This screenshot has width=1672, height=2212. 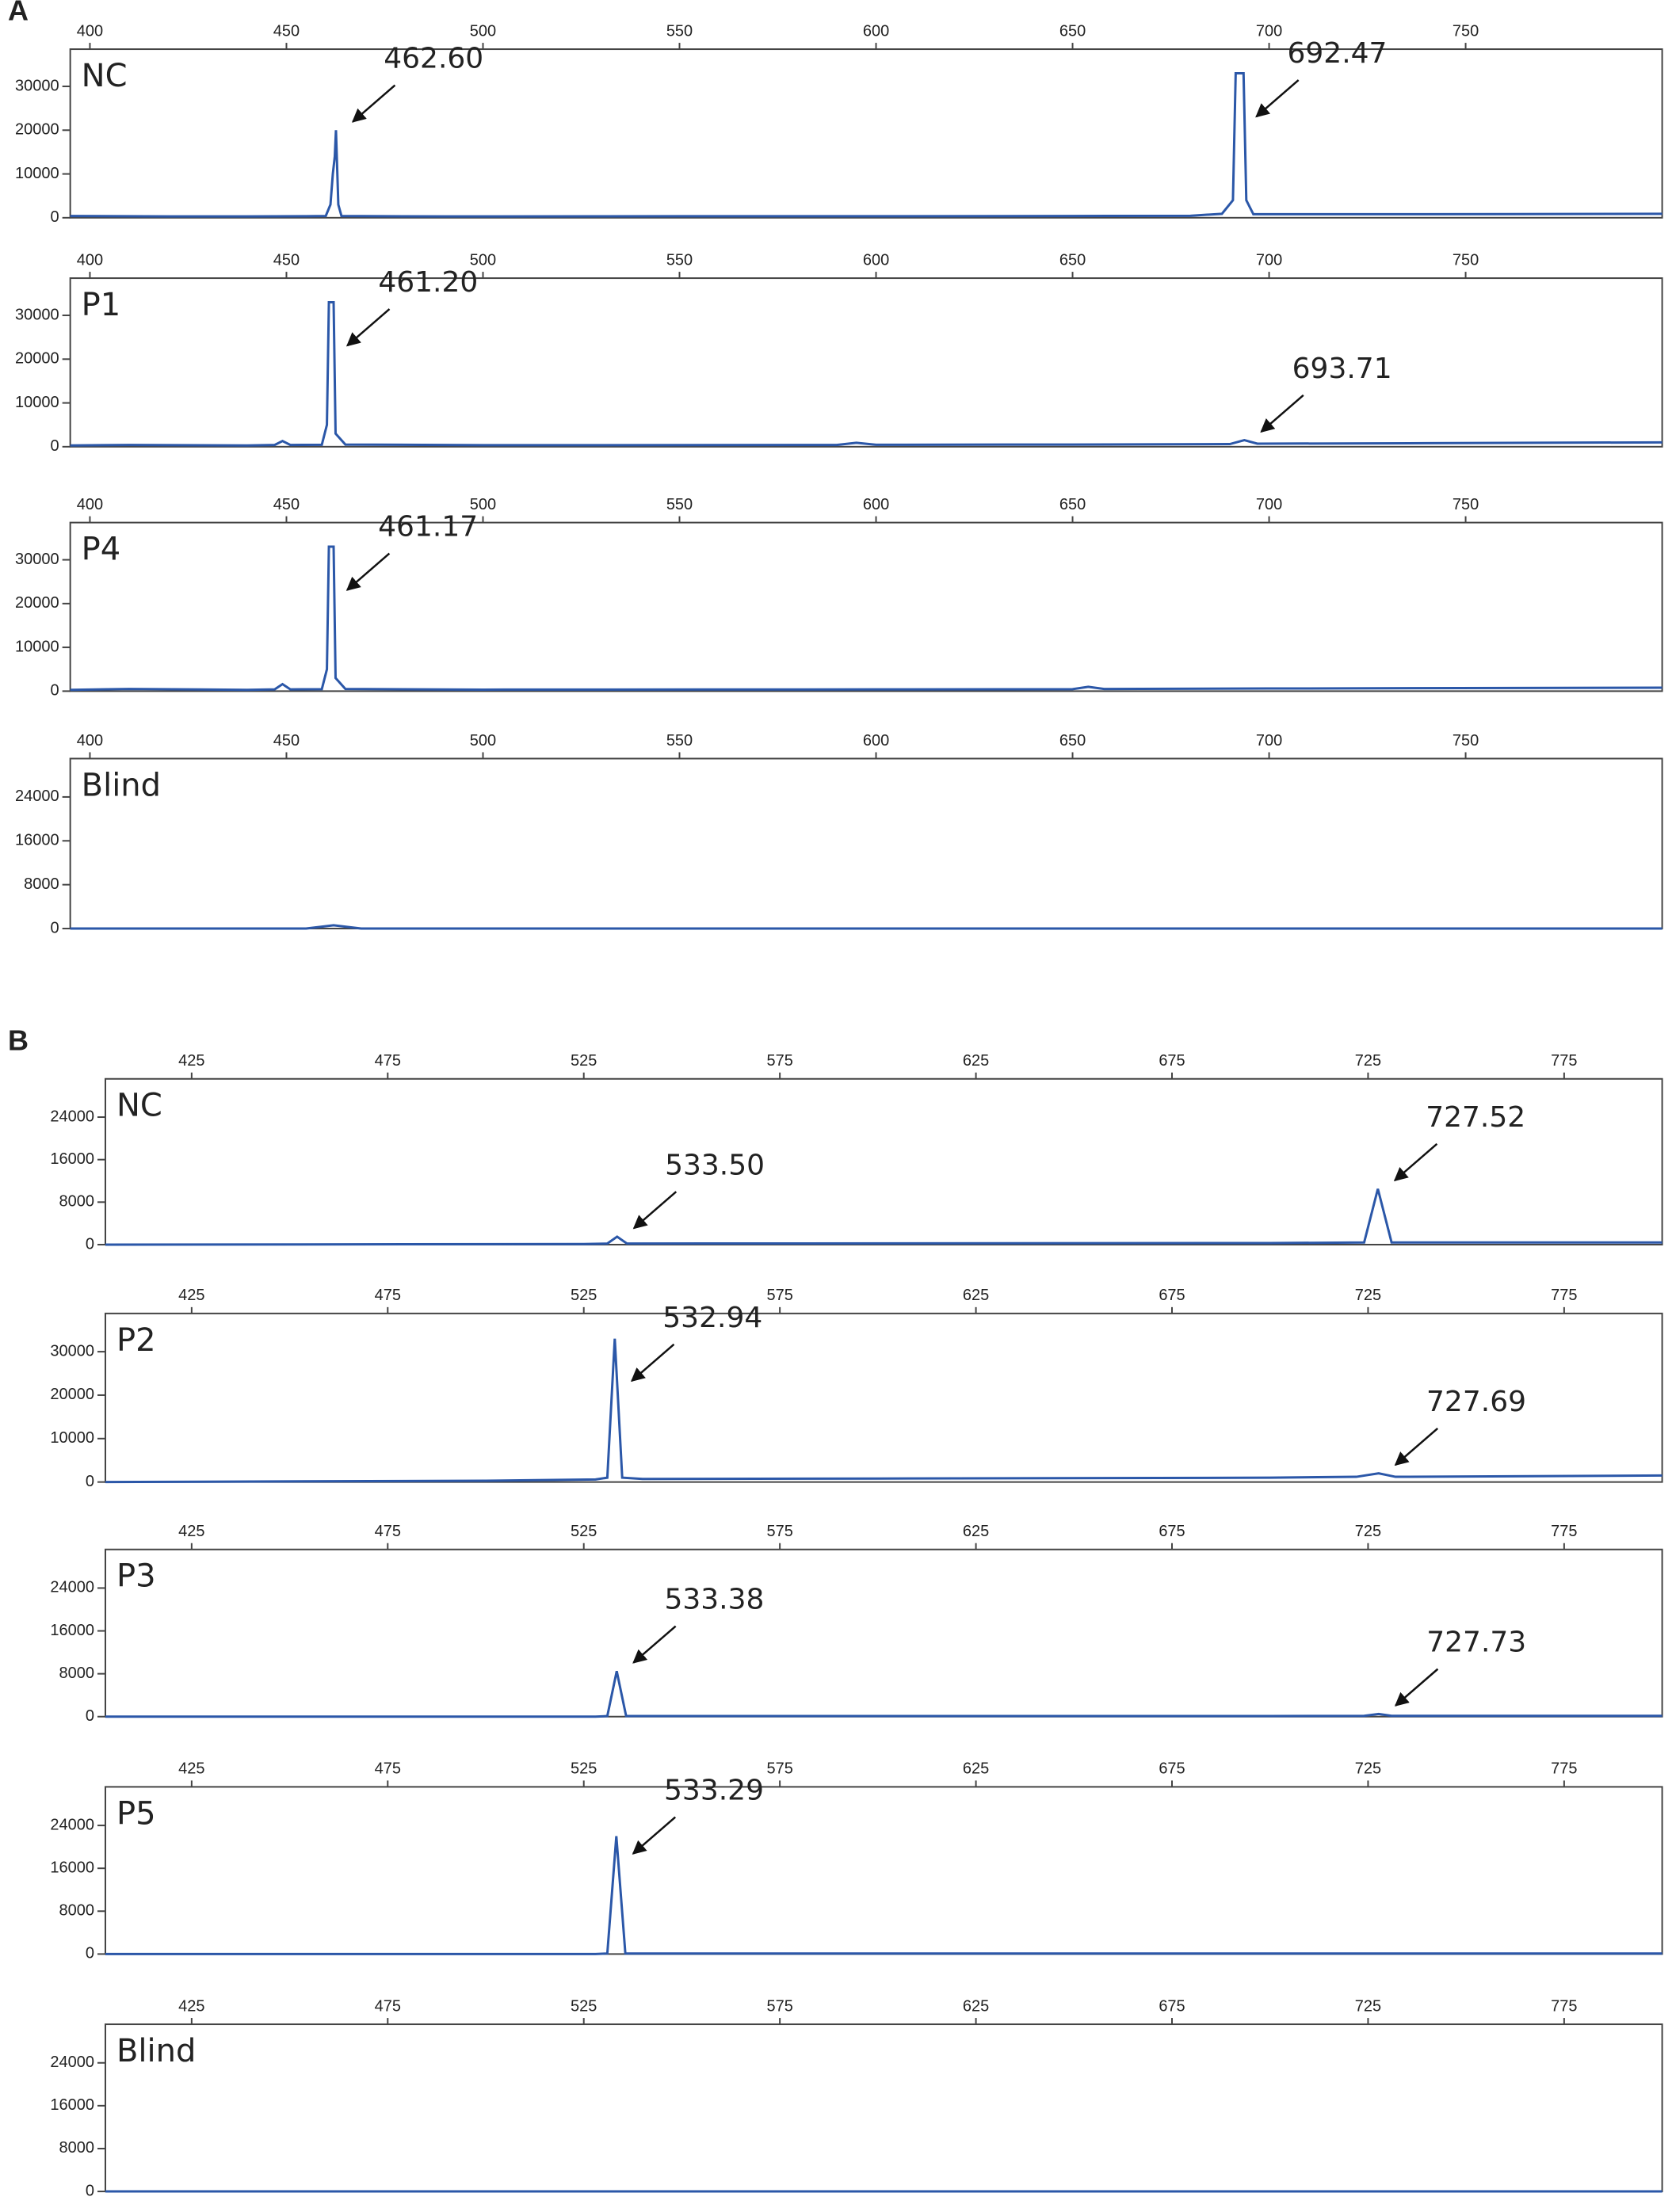 I want to click on trace-label: P4, so click(x=101, y=550).